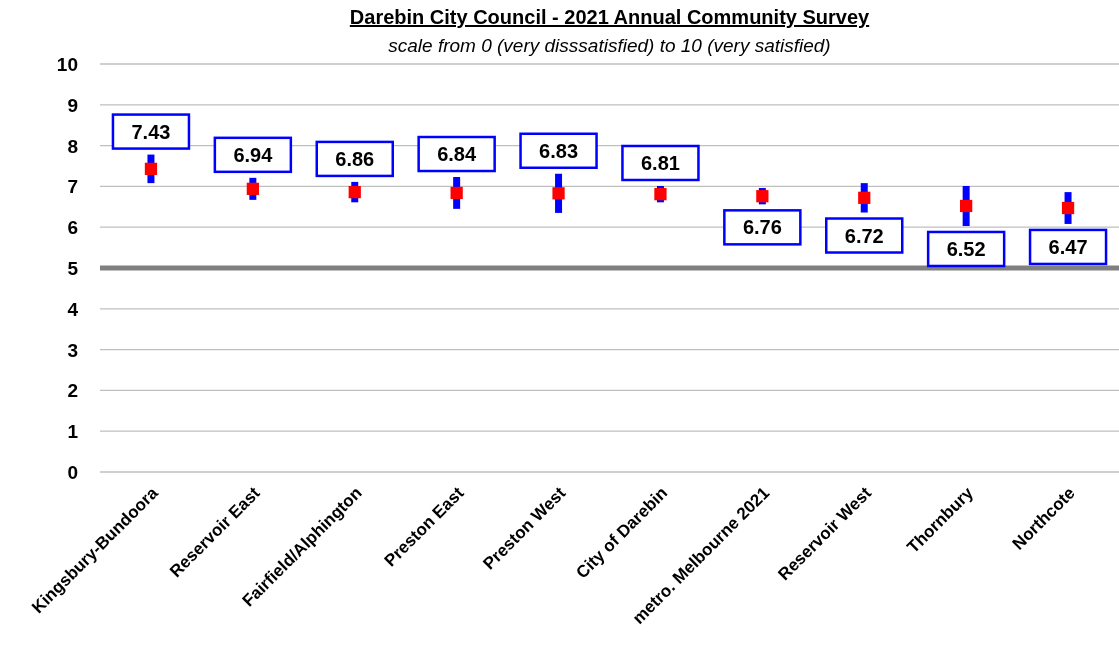  I want to click on y-tick-label: 8, so click(72, 146).